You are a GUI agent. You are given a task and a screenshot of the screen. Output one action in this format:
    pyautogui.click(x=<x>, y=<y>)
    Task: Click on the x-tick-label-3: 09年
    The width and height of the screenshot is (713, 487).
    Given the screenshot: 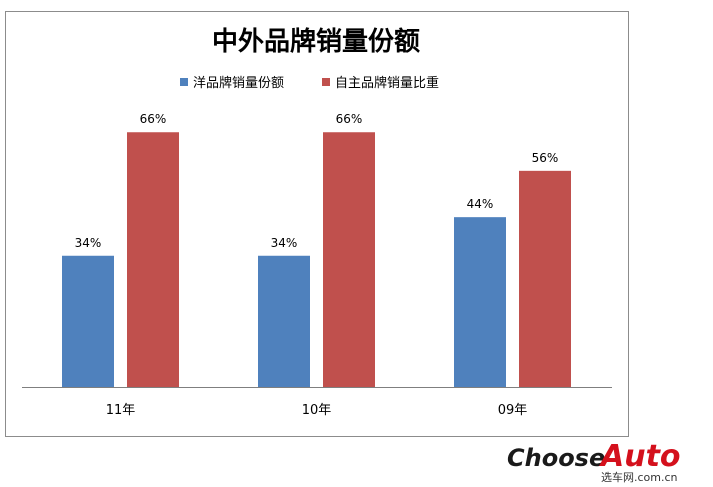 What is the action you would take?
    pyautogui.click(x=513, y=410)
    